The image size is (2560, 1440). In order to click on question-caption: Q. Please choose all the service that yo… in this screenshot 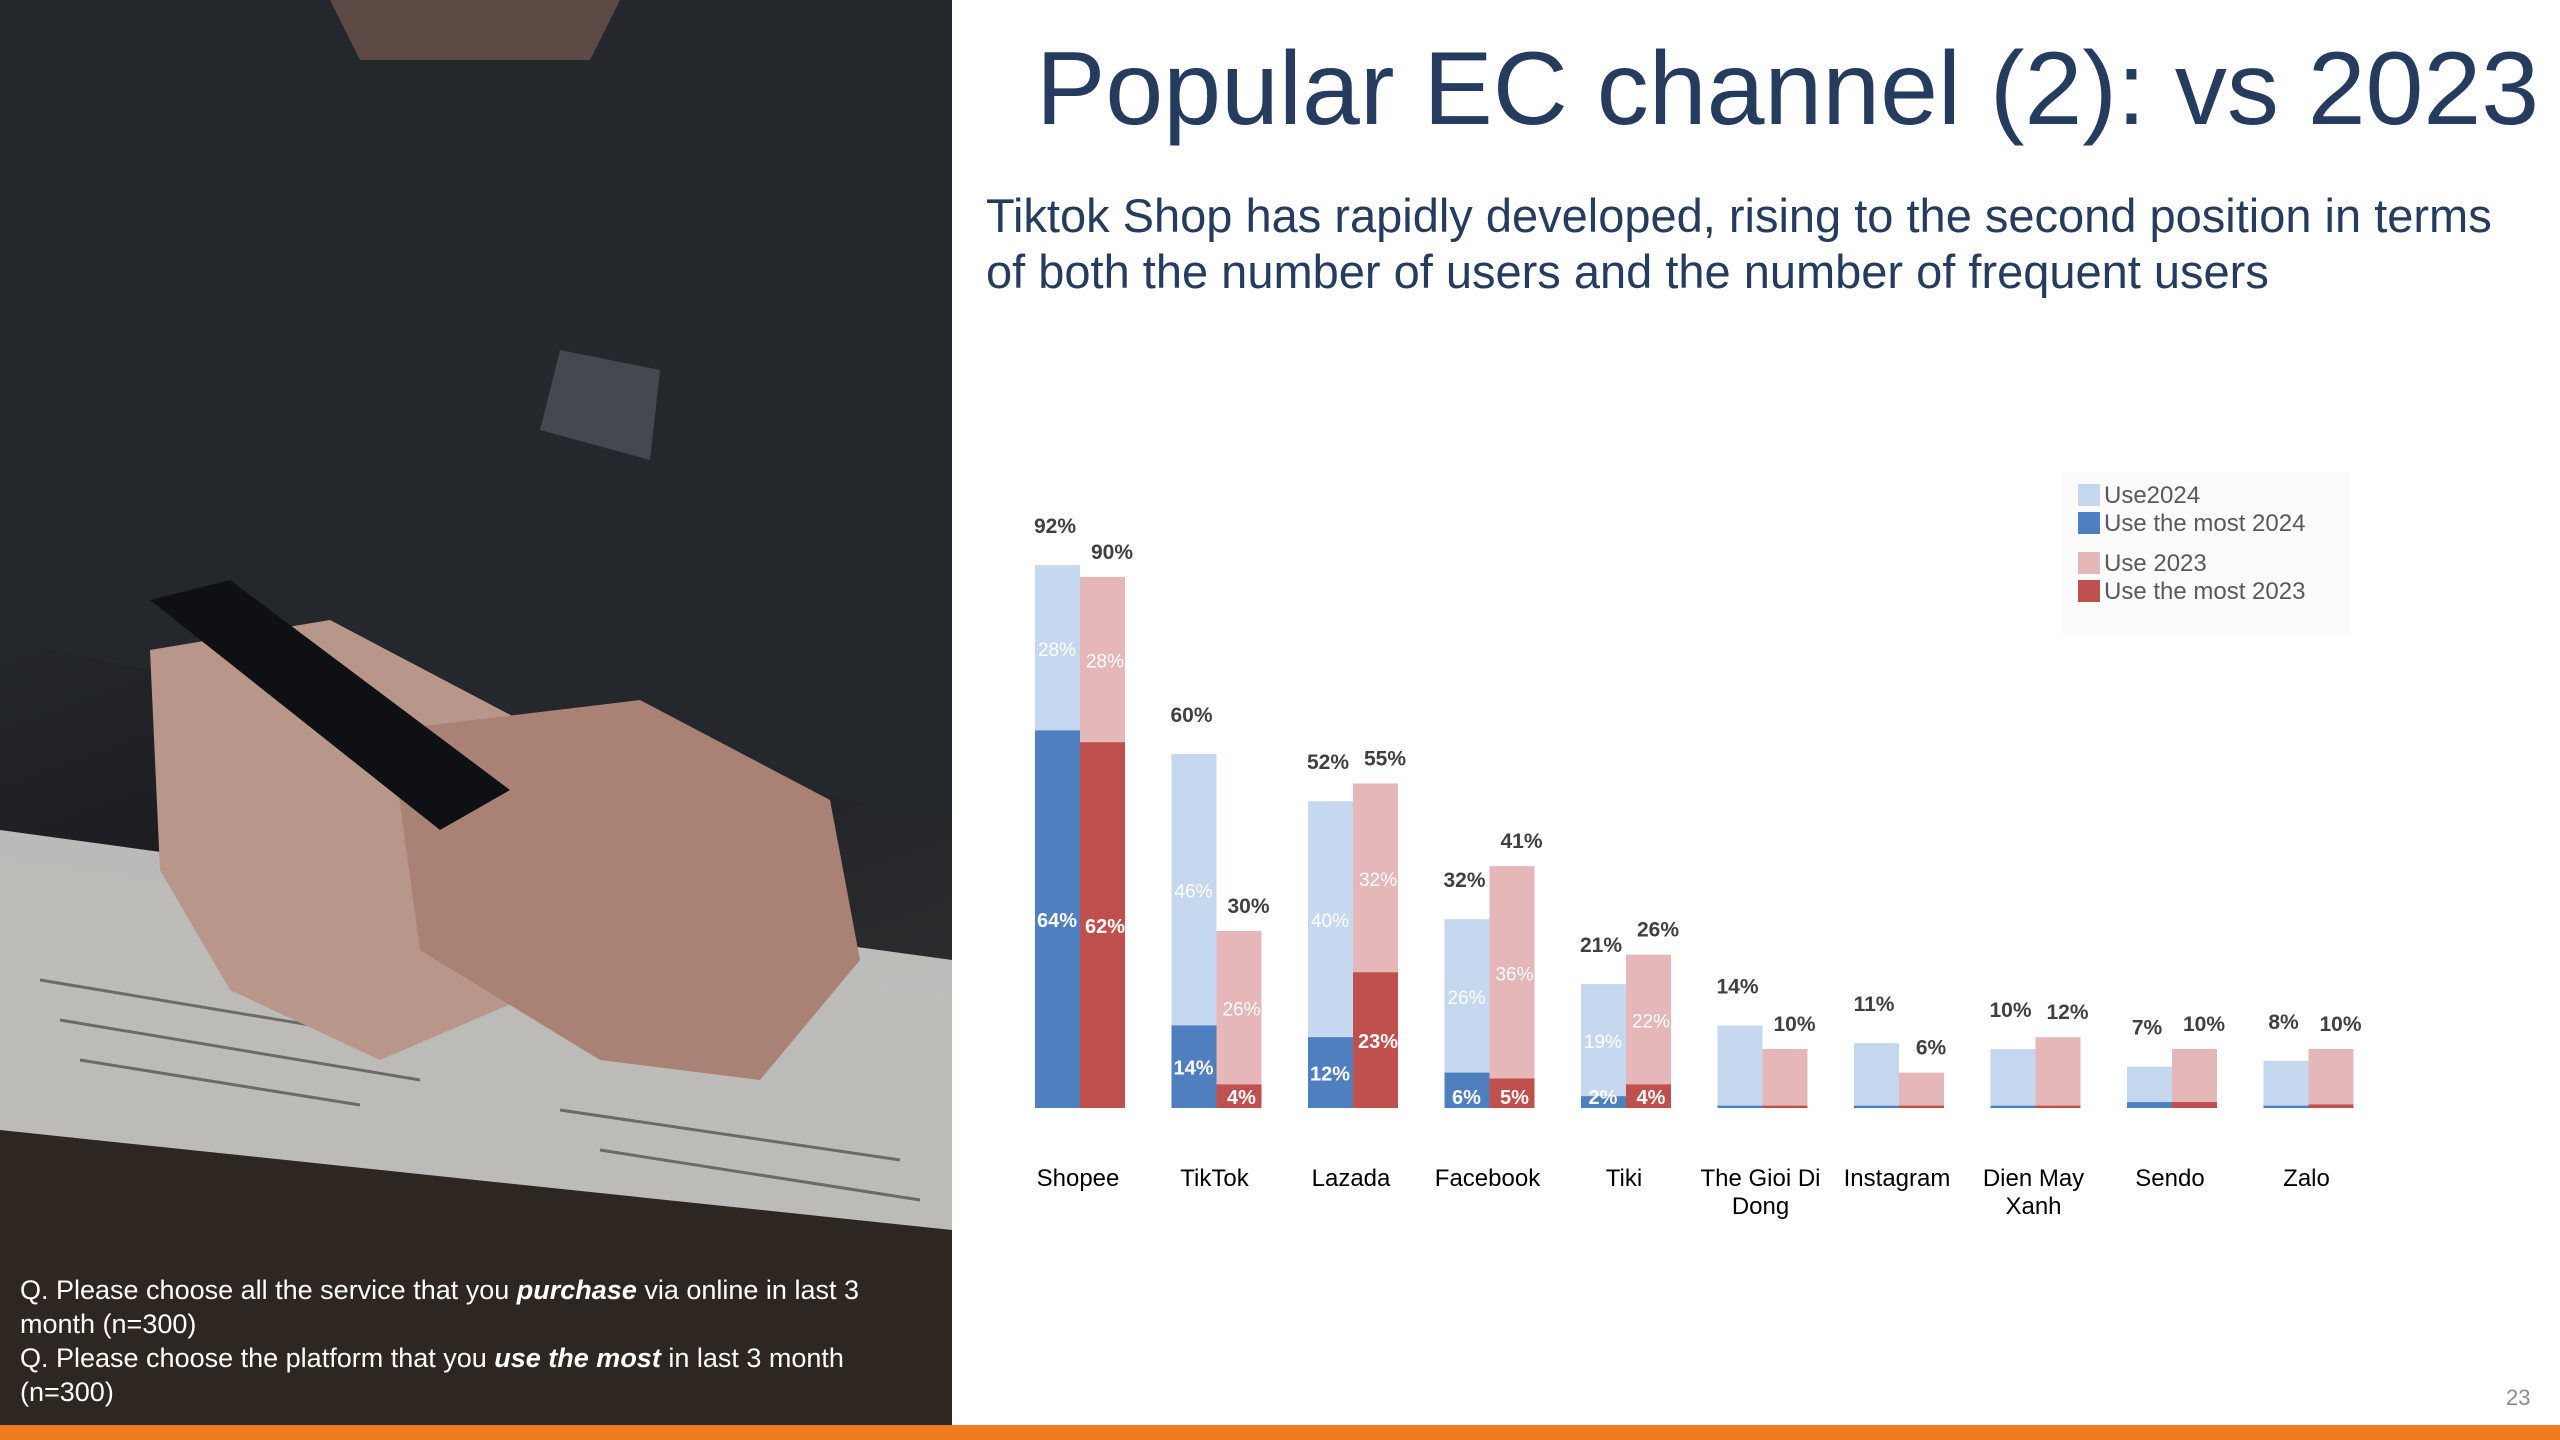, I will do `click(470, 1341)`.